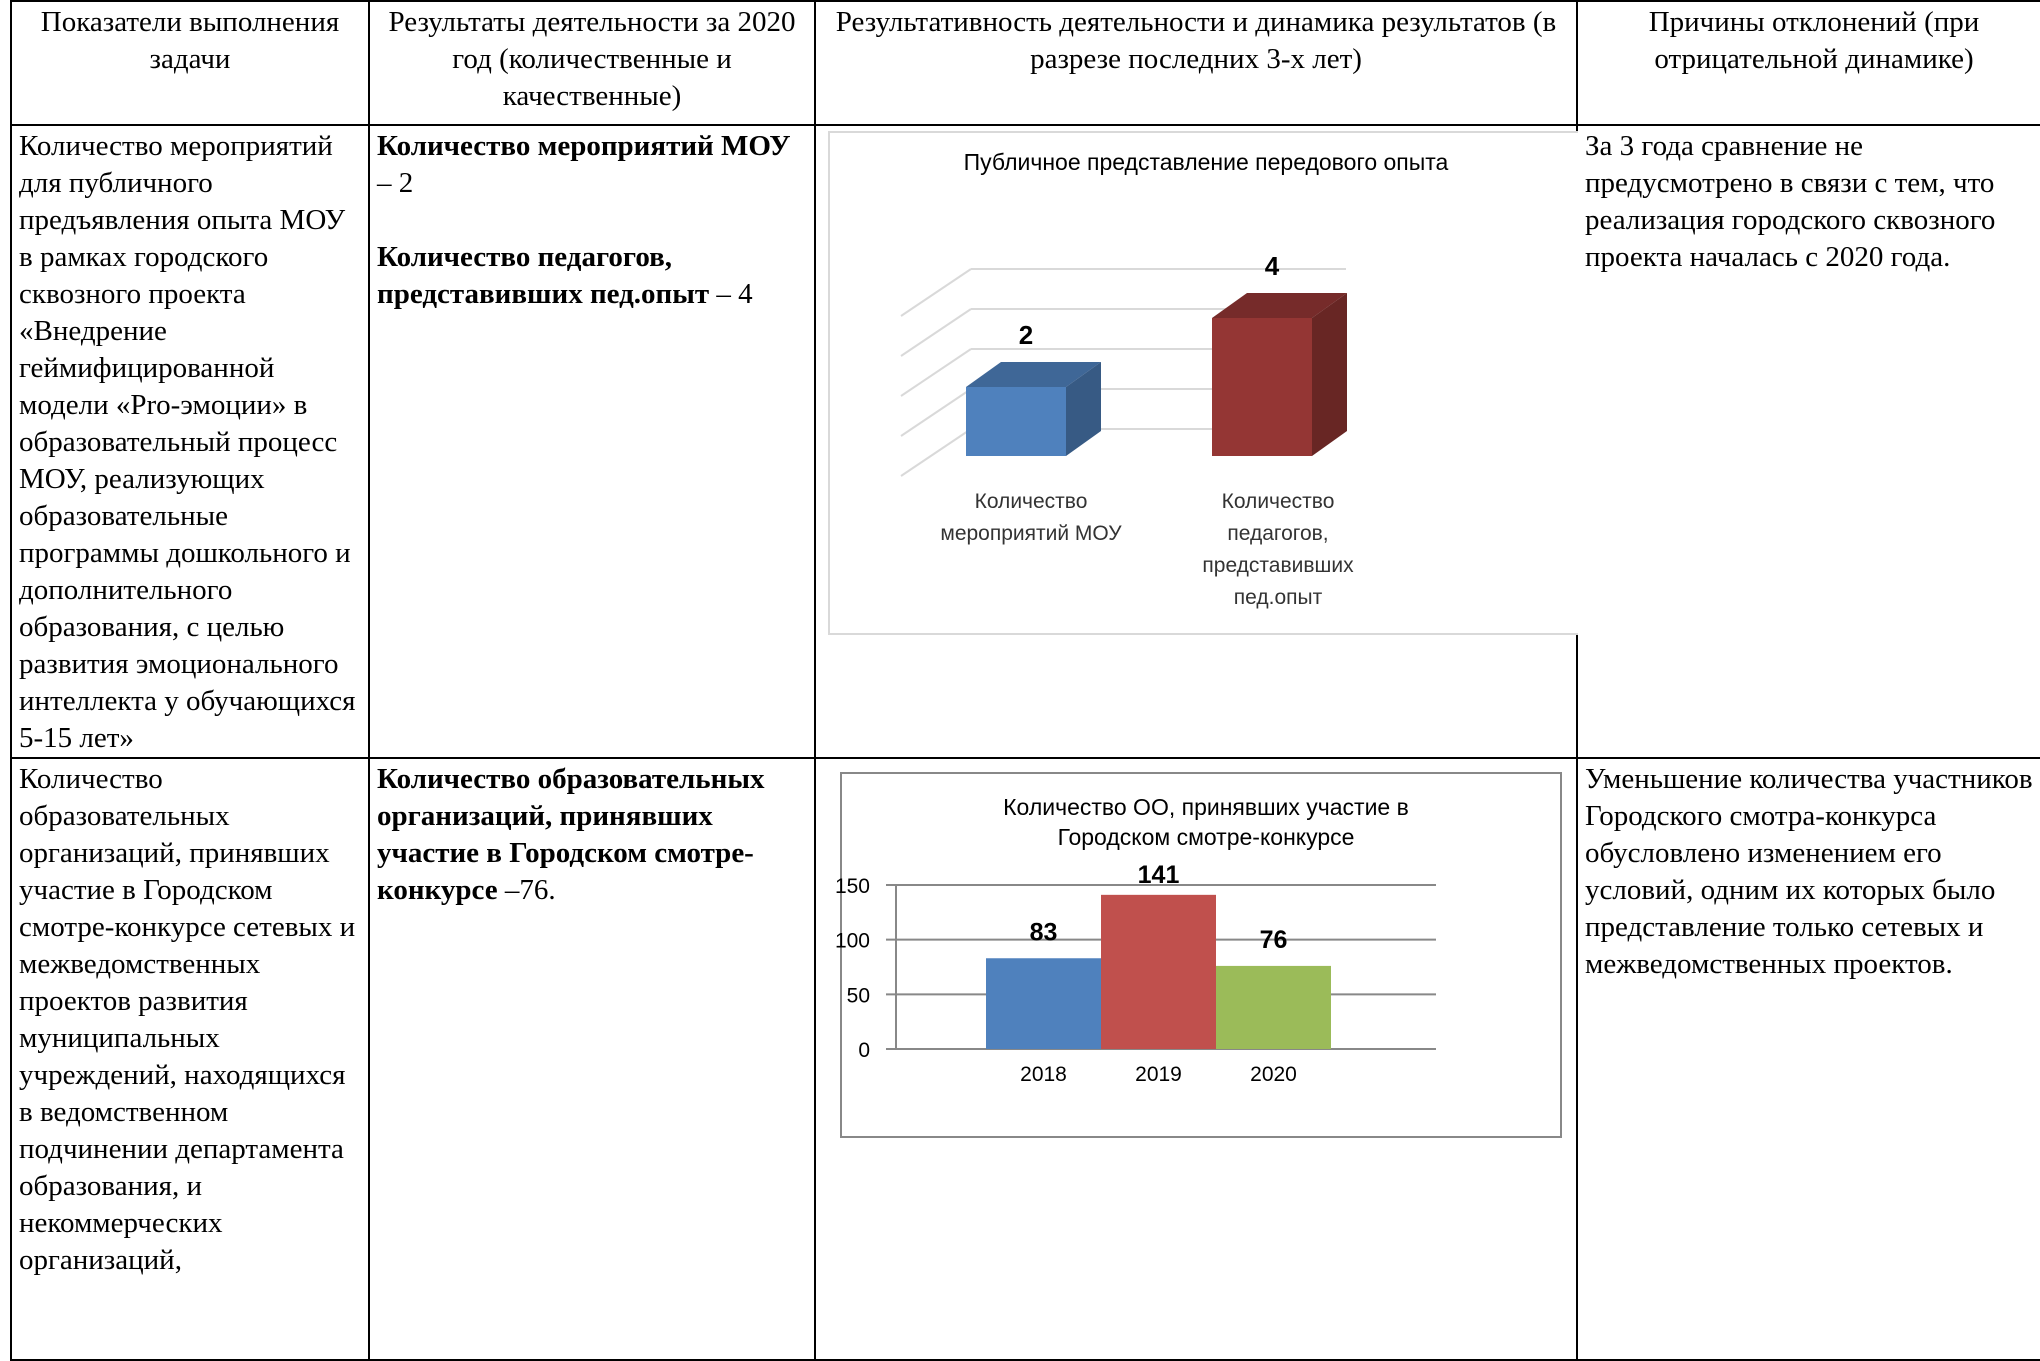 This screenshot has height=1361, width=2040. What do you see at coordinates (1273, 1074) in the screenshot?
I see `chart2-category-label: 2020` at bounding box center [1273, 1074].